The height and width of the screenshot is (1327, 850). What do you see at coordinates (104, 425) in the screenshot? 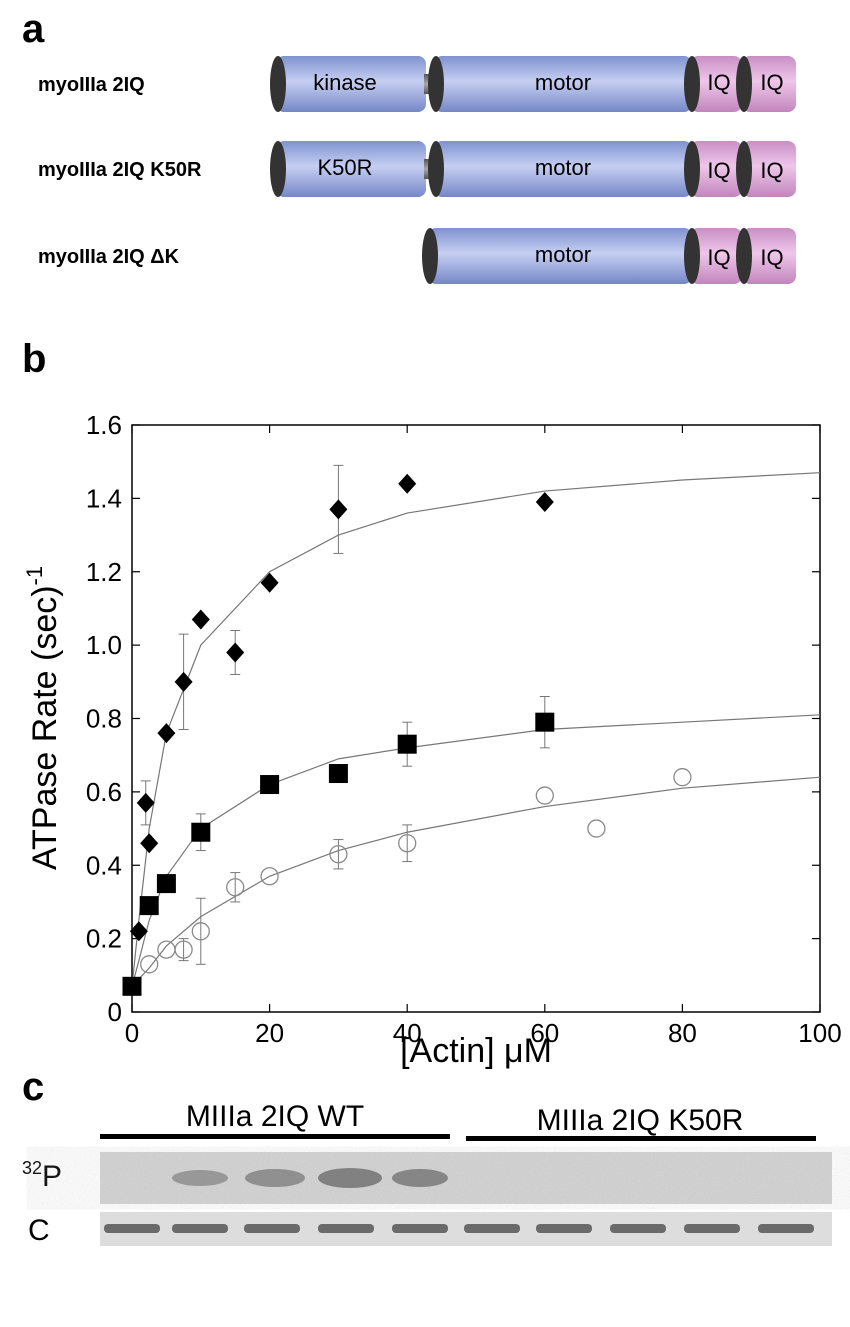
I see `y-tick-label: 1.6` at bounding box center [104, 425].